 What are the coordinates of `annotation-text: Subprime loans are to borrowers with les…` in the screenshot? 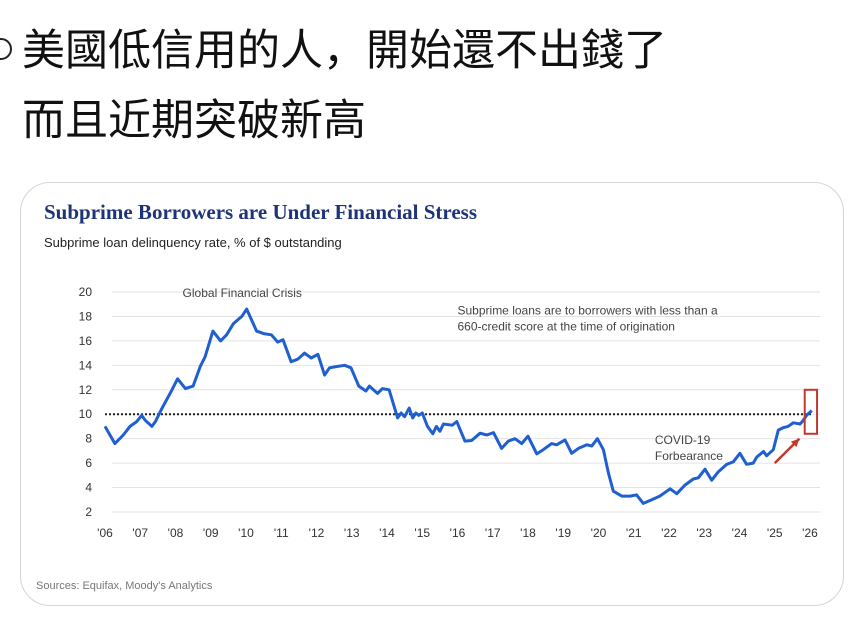 It's located at (588, 310).